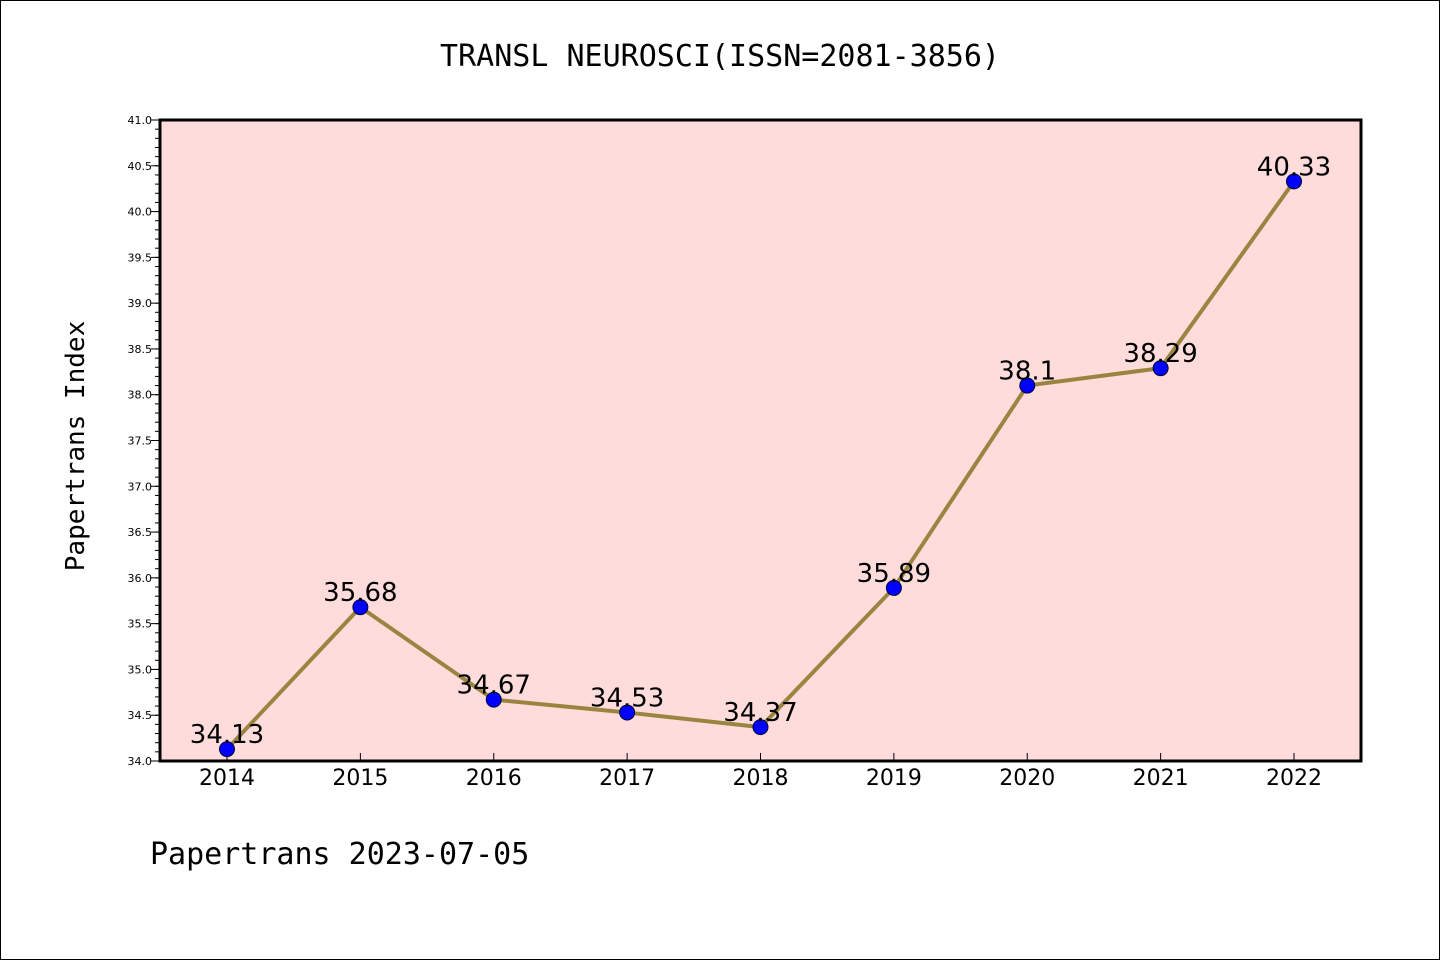  I want to click on x-tick-label: 2019, so click(894, 778).